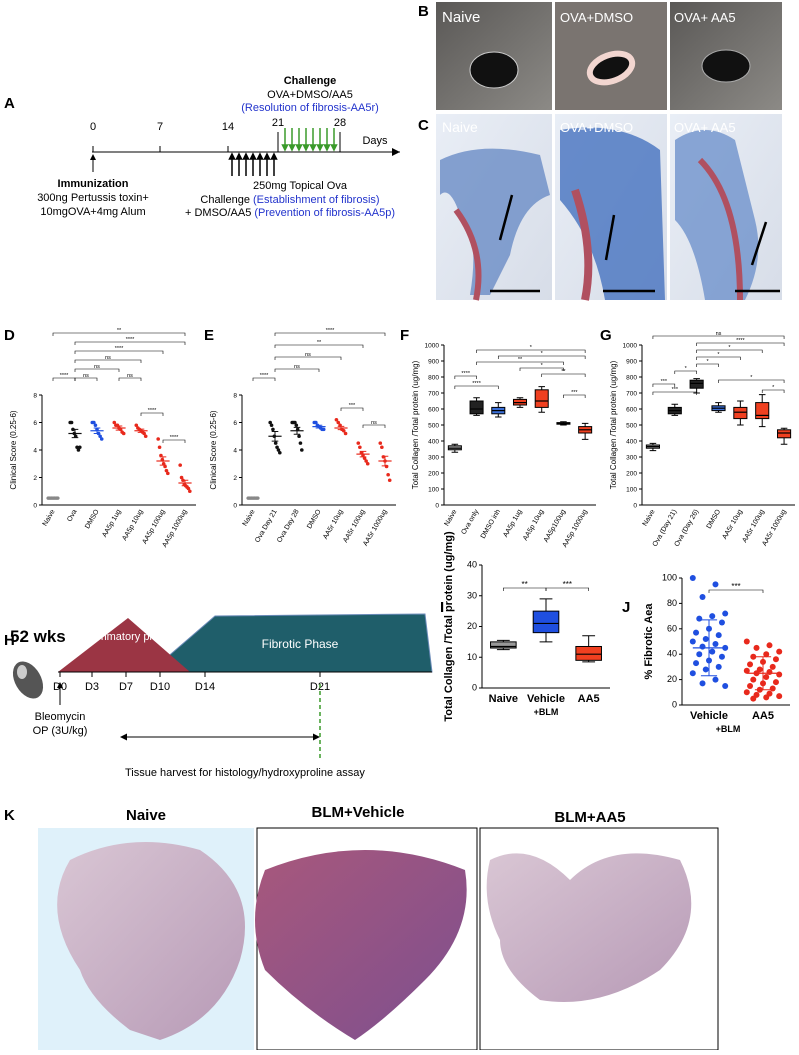 The width and height of the screenshot is (799, 1055). Describe the element at coordinates (228, 127) in the screenshot. I see `day-label: 14` at that location.